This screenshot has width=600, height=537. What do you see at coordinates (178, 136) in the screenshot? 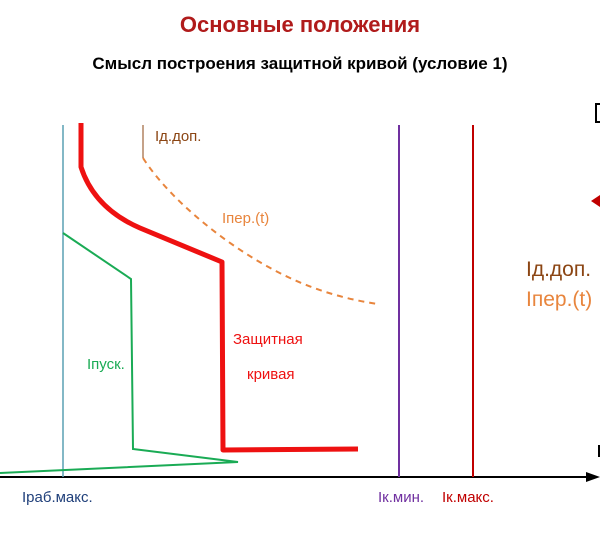
I see `id-dop-label: Iд.доп.` at bounding box center [178, 136].